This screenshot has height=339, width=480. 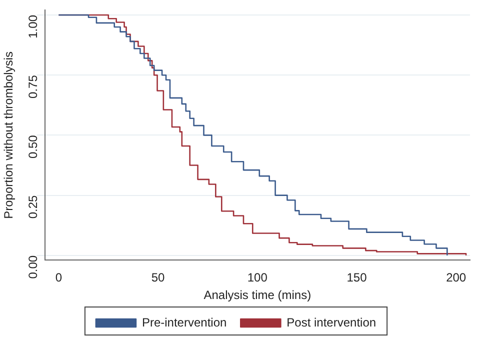 I want to click on x-tick-label: 150, so click(x=357, y=277).